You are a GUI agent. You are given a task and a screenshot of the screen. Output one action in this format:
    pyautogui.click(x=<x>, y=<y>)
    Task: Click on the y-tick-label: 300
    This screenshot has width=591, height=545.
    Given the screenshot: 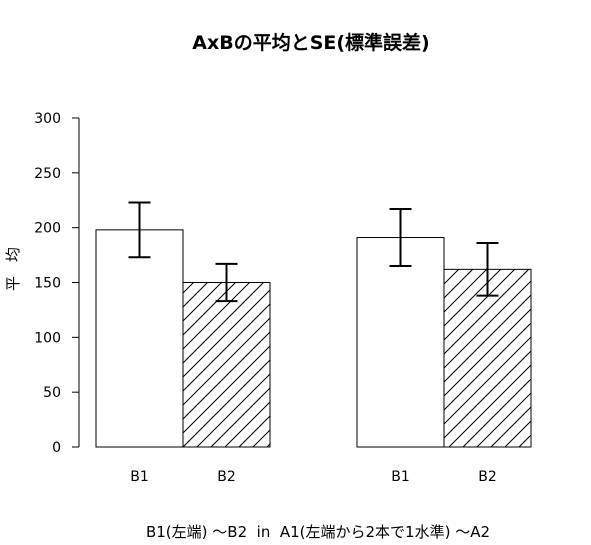 What is the action you would take?
    pyautogui.click(x=47, y=119)
    